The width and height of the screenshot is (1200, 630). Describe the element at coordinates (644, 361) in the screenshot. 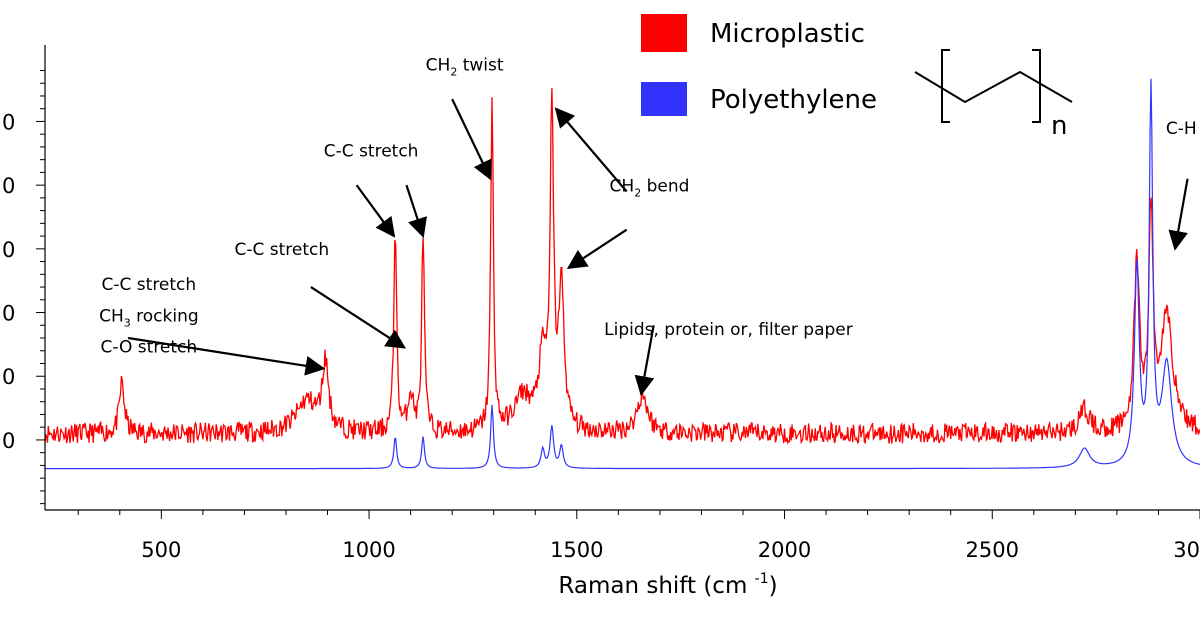

I see `annotation-arrow-lipids` at that location.